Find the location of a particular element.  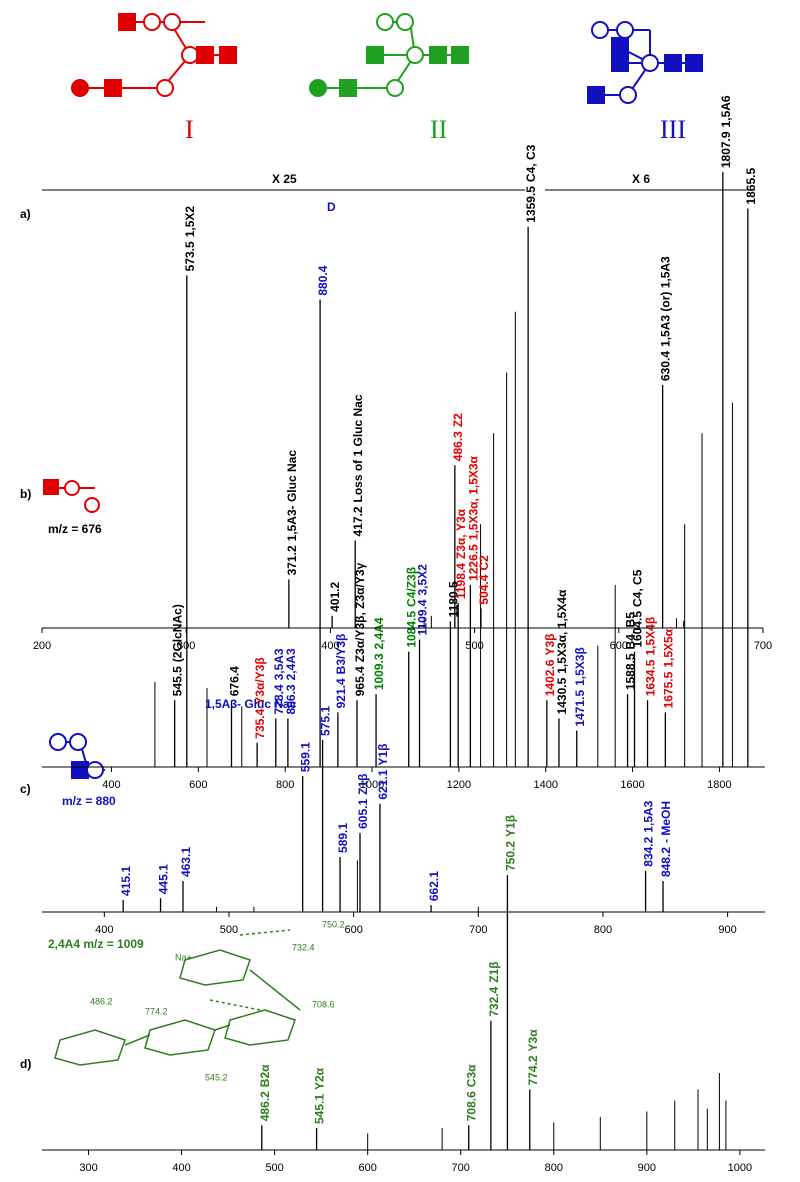

peak-ion: C2 is located at coordinates (484, 563).